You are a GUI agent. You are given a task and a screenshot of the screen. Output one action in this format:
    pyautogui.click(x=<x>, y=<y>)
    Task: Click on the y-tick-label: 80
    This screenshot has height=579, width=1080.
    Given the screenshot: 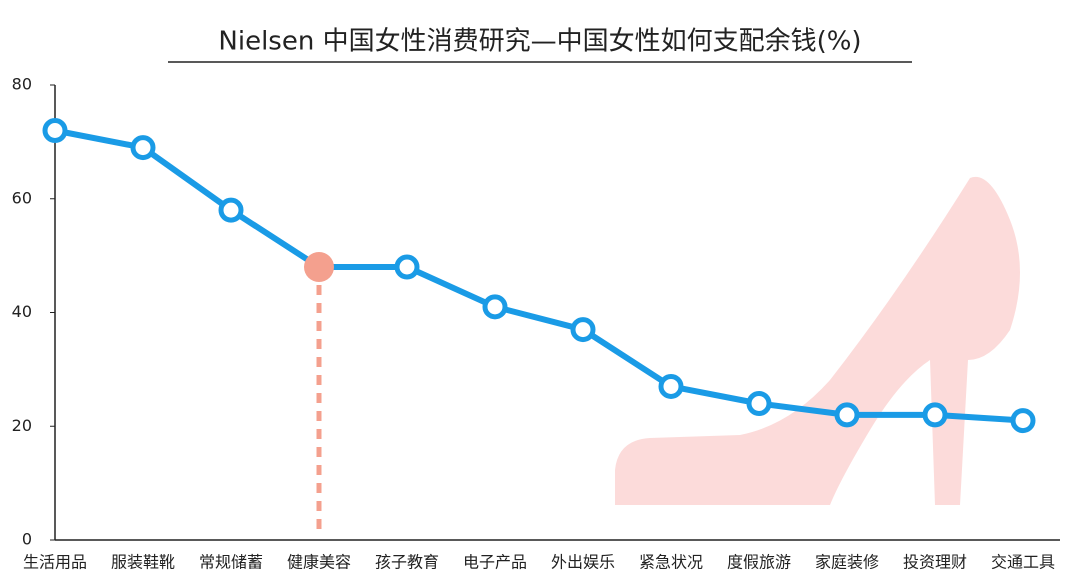 What is the action you would take?
    pyautogui.click(x=22, y=84)
    